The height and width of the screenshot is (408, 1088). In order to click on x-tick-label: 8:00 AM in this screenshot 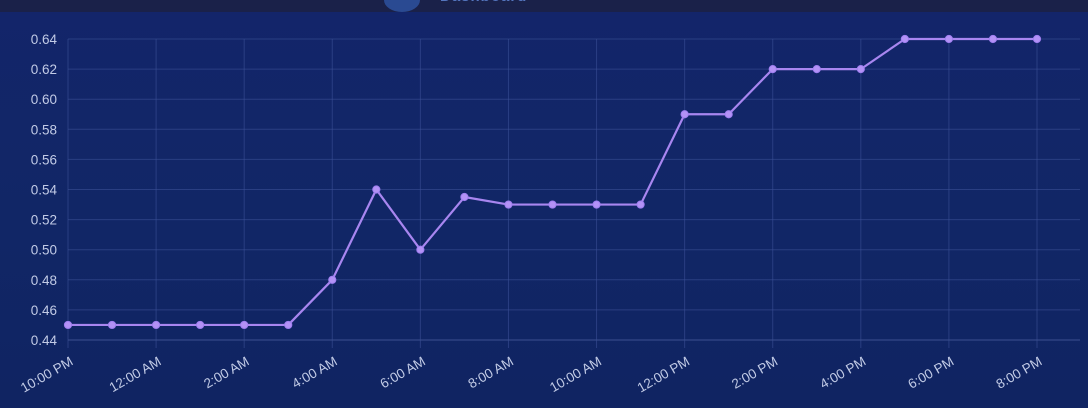, I will do `click(491, 373)`.